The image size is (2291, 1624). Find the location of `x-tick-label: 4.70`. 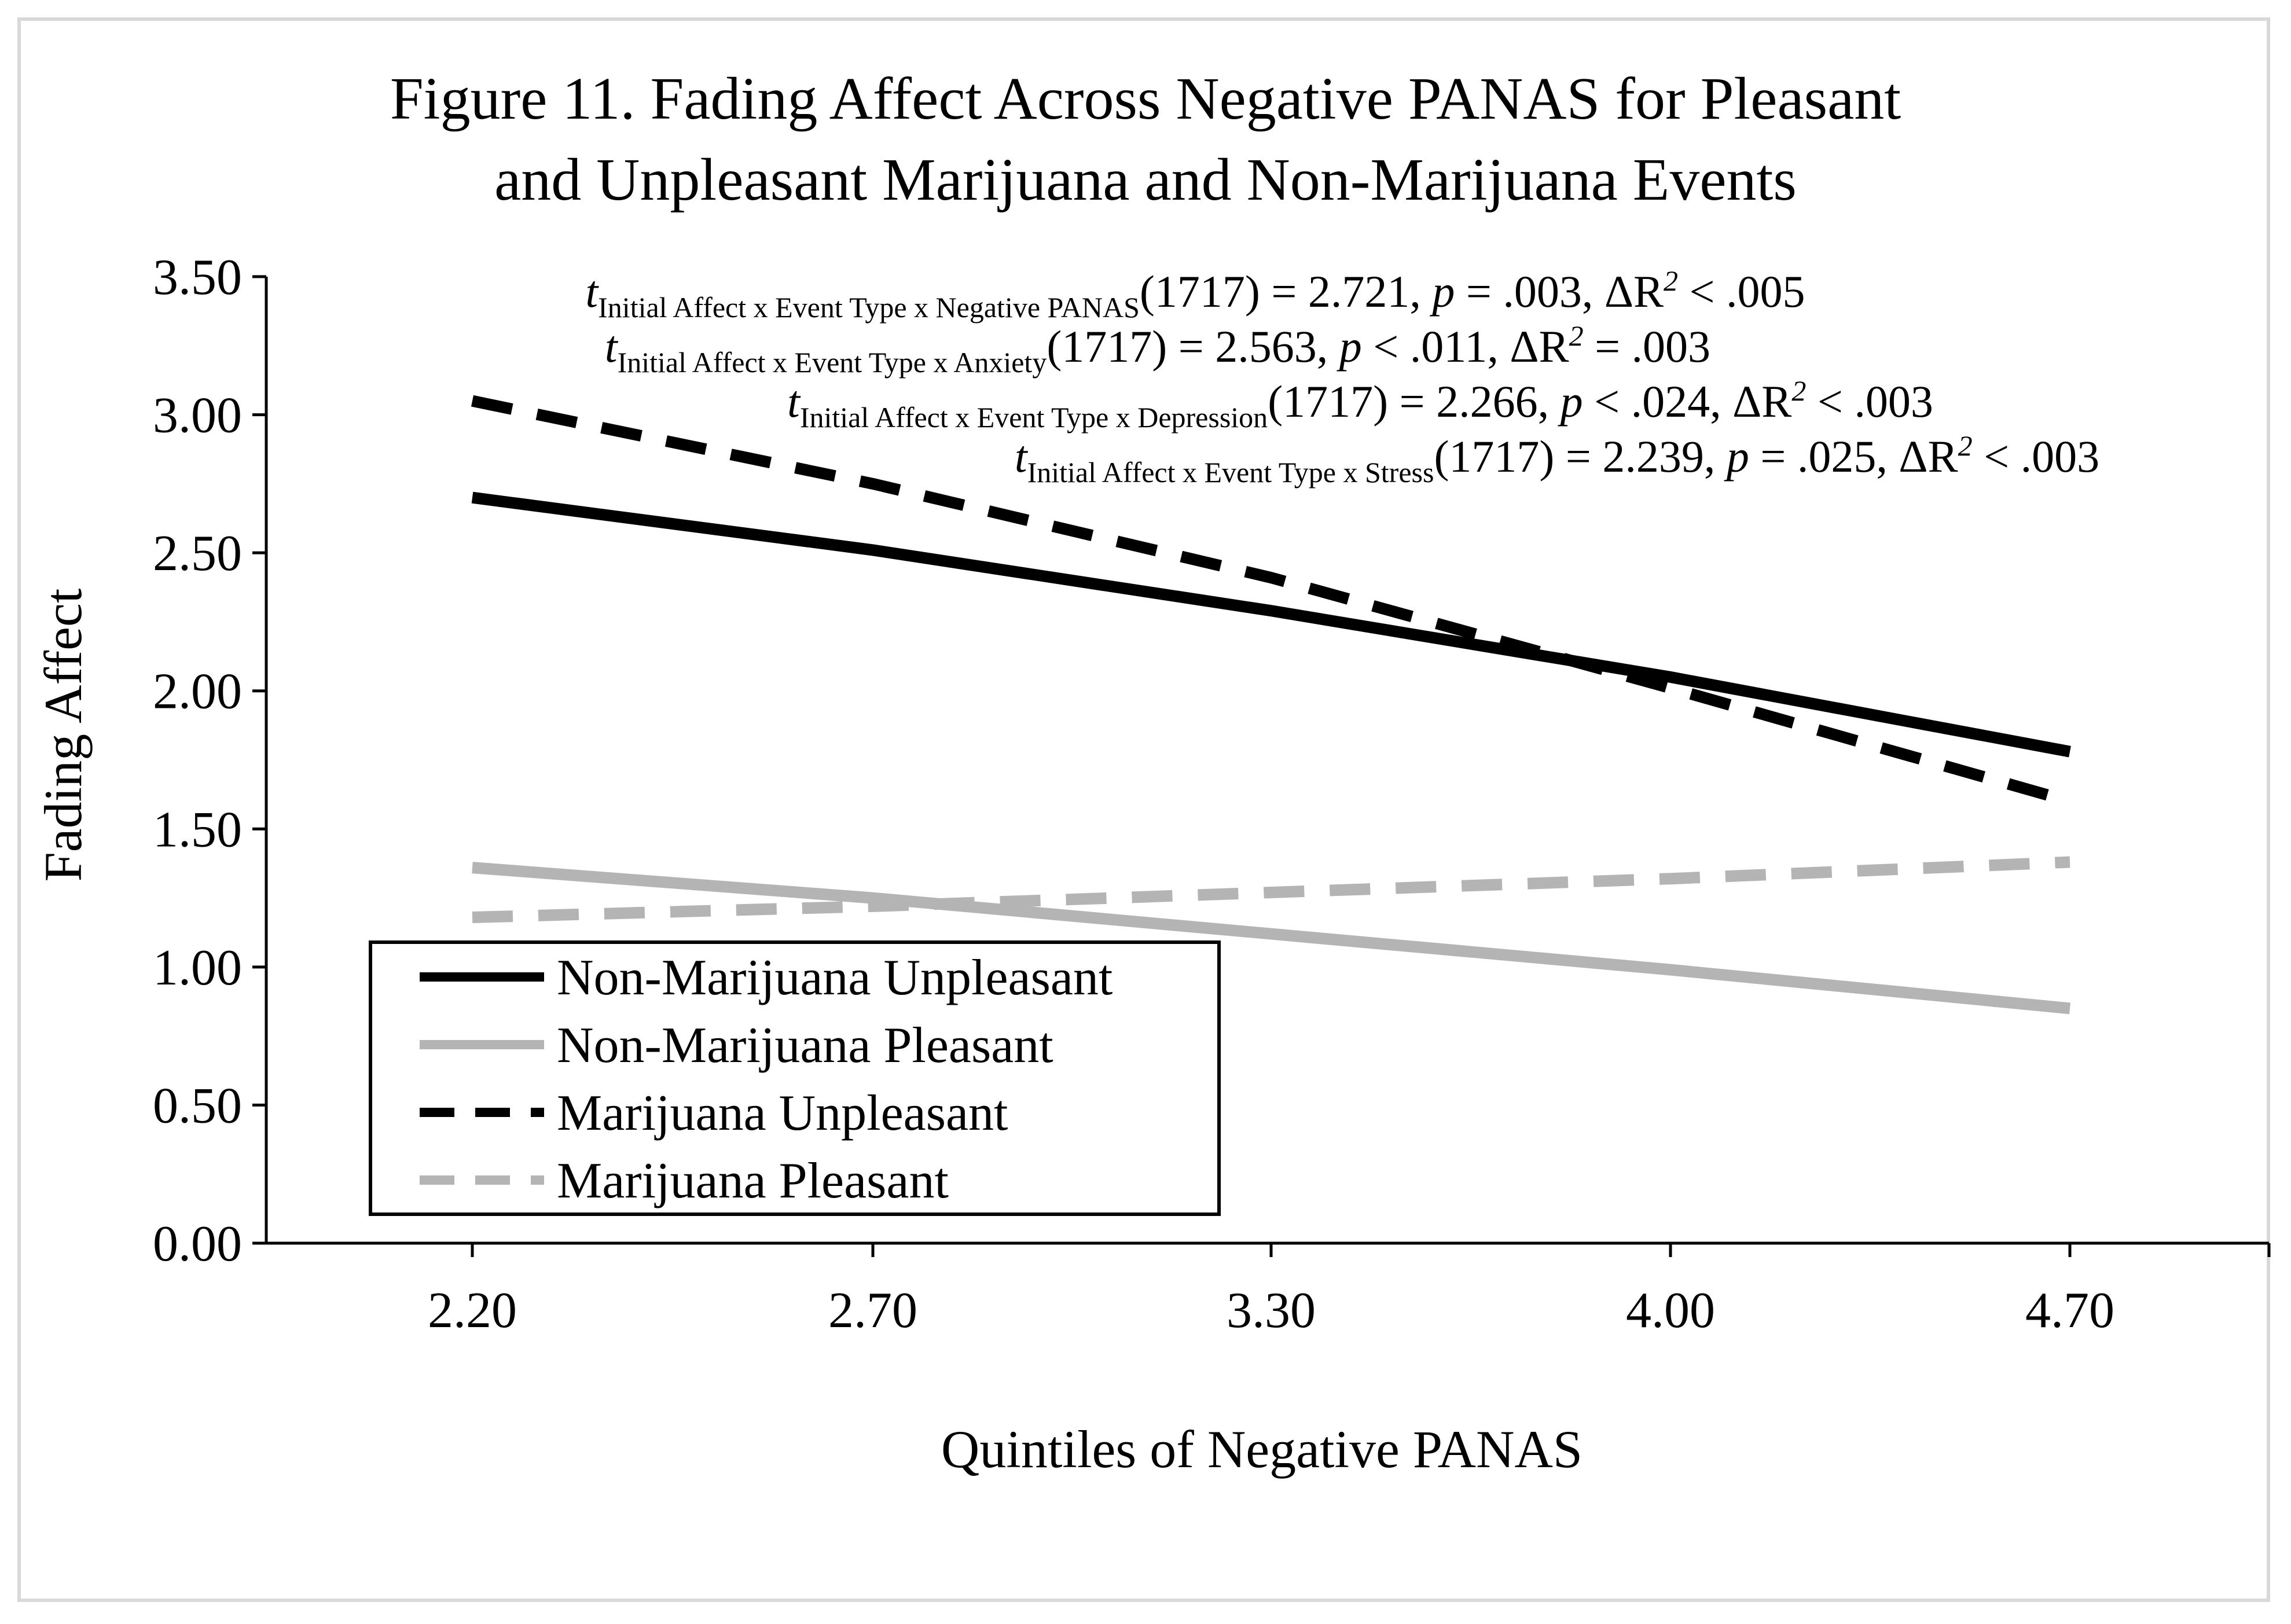

x-tick-label: 4.70 is located at coordinates (2069, 1311).